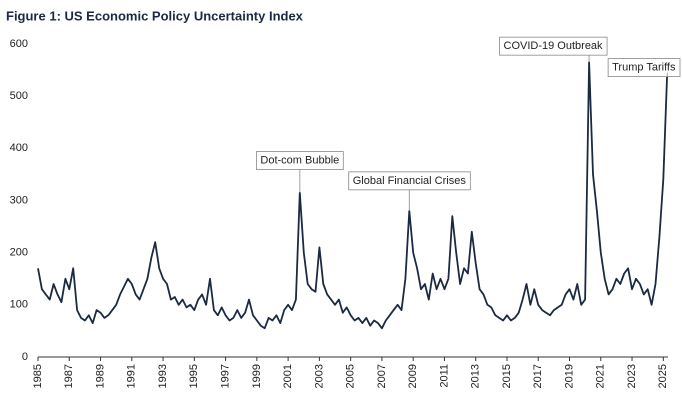 The width and height of the screenshot is (682, 401). Describe the element at coordinates (413, 376) in the screenshot. I see `x-tick-label: 2009` at that location.